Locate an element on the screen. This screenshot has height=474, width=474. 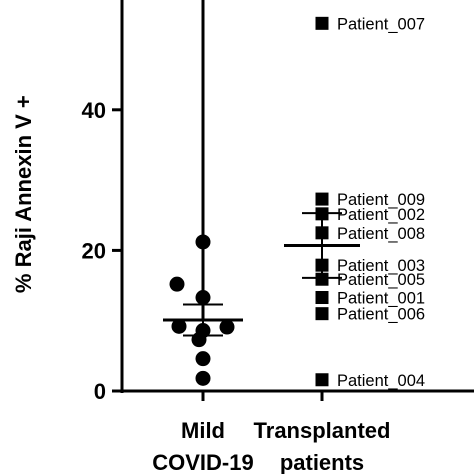
point-label: Patient_007 is located at coordinates (381, 24).